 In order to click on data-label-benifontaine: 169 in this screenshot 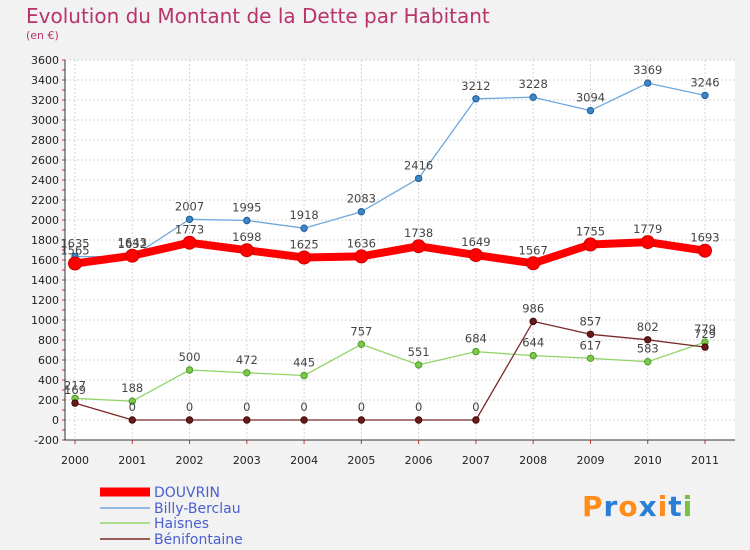, I will do `click(75, 390)`.